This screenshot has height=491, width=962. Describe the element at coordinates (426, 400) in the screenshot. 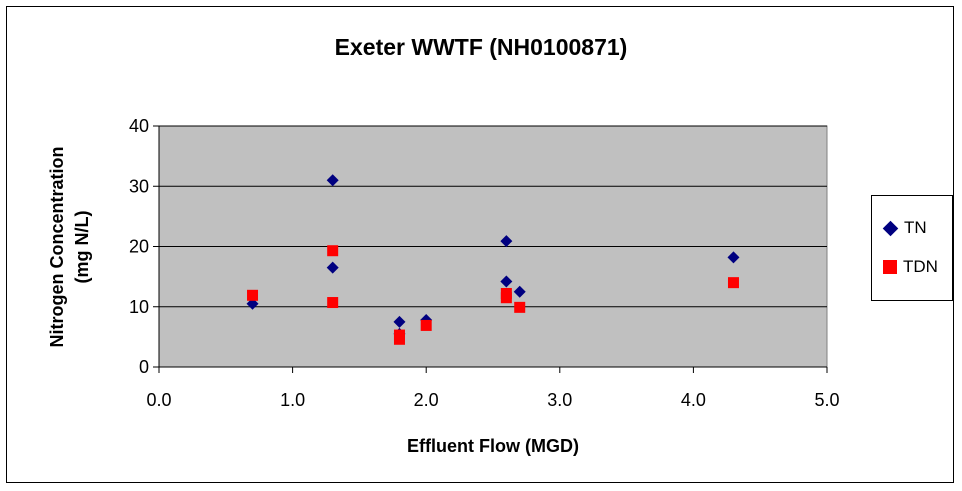

I see `x-tick-label-2: 2.0` at that location.